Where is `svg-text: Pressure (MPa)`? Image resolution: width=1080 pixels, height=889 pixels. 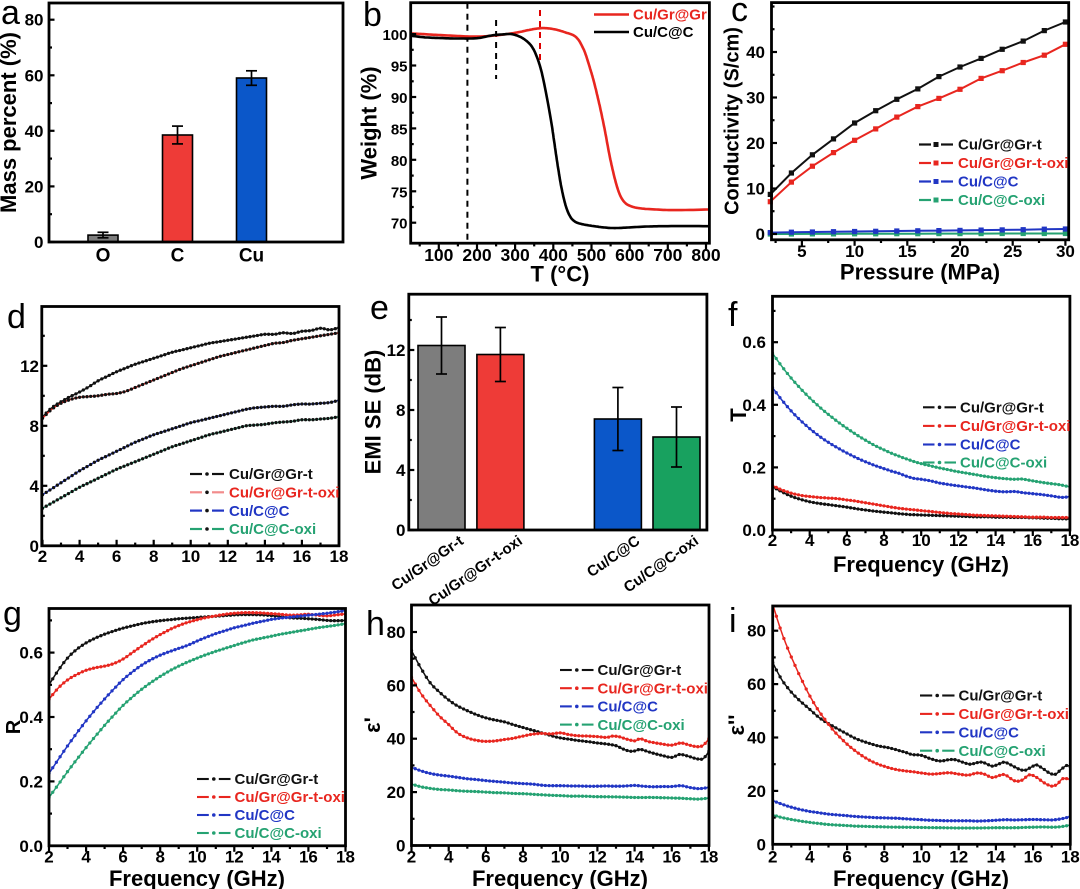 svg-text: Pressure (MPa) is located at coordinates (920, 272).